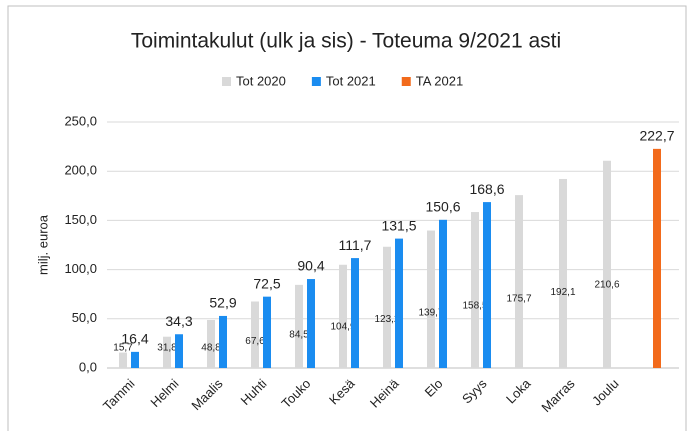 This screenshot has height=431, width=692. What do you see at coordinates (342, 326) in the screenshot?
I see `data-label: 104,9` at bounding box center [342, 326].